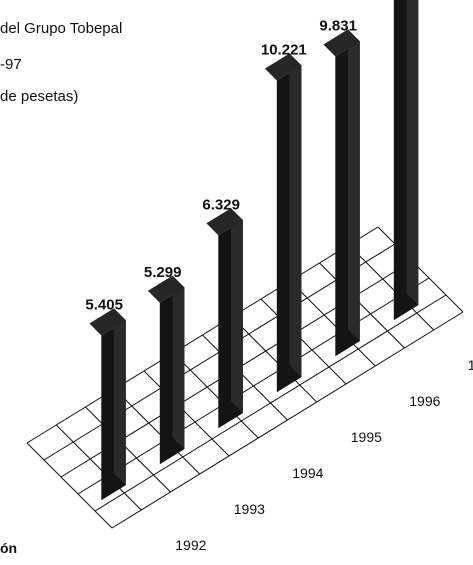 Image resolution: width=473 pixels, height=565 pixels. I want to click on chart-title-line-3: de pesetas), so click(39, 96).